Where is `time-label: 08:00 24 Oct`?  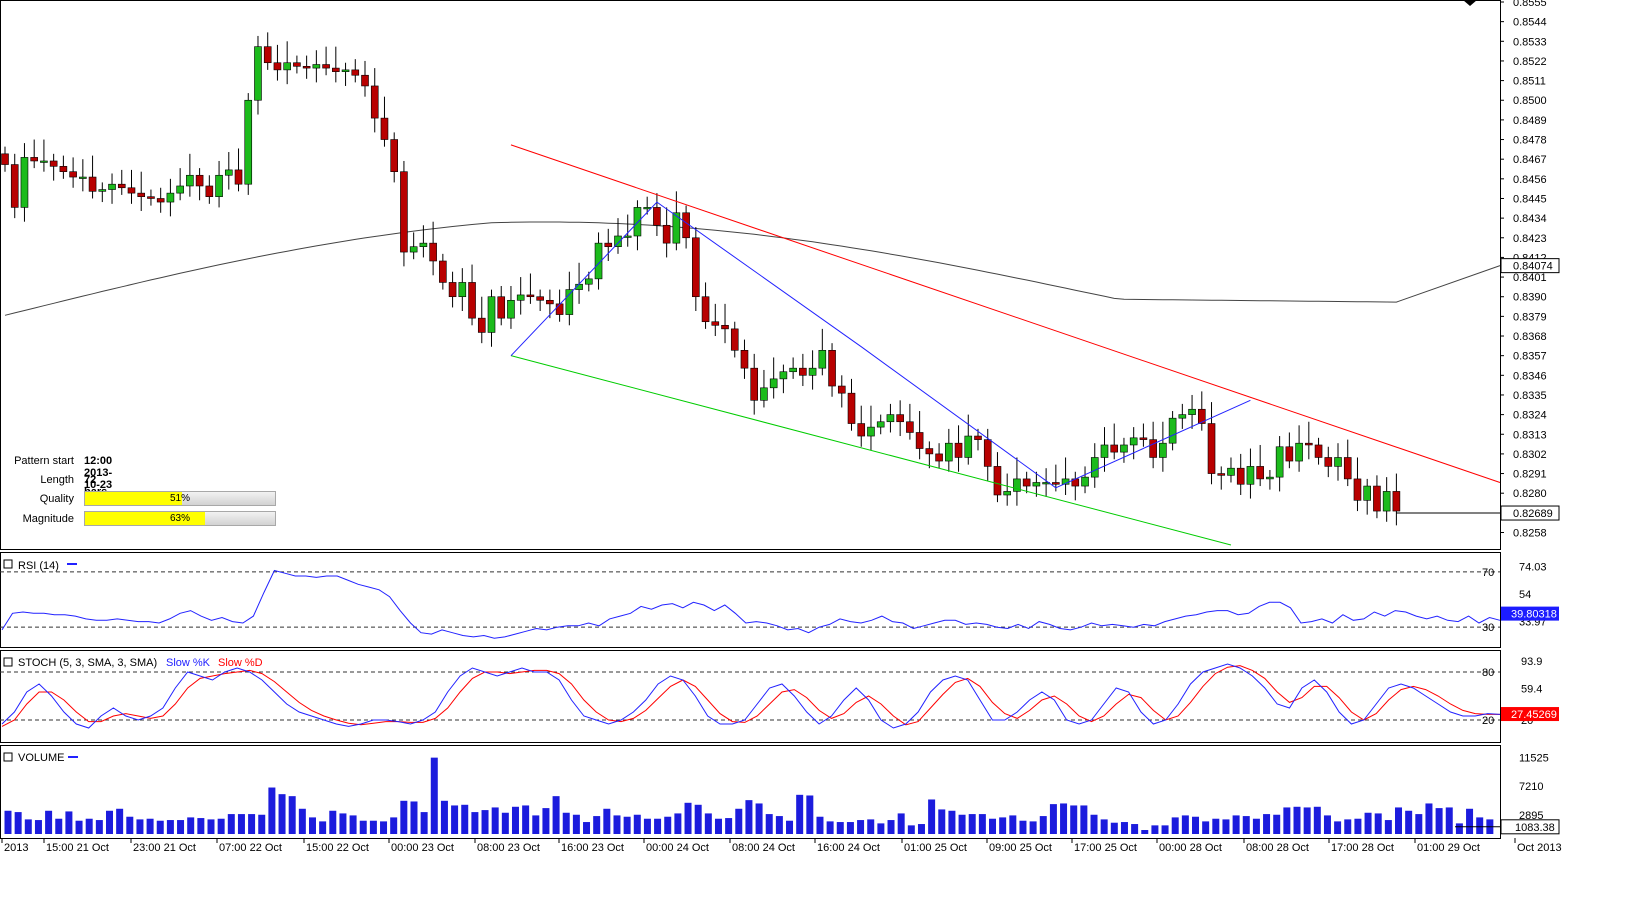 time-label: 08:00 24 Oct is located at coordinates (763, 848).